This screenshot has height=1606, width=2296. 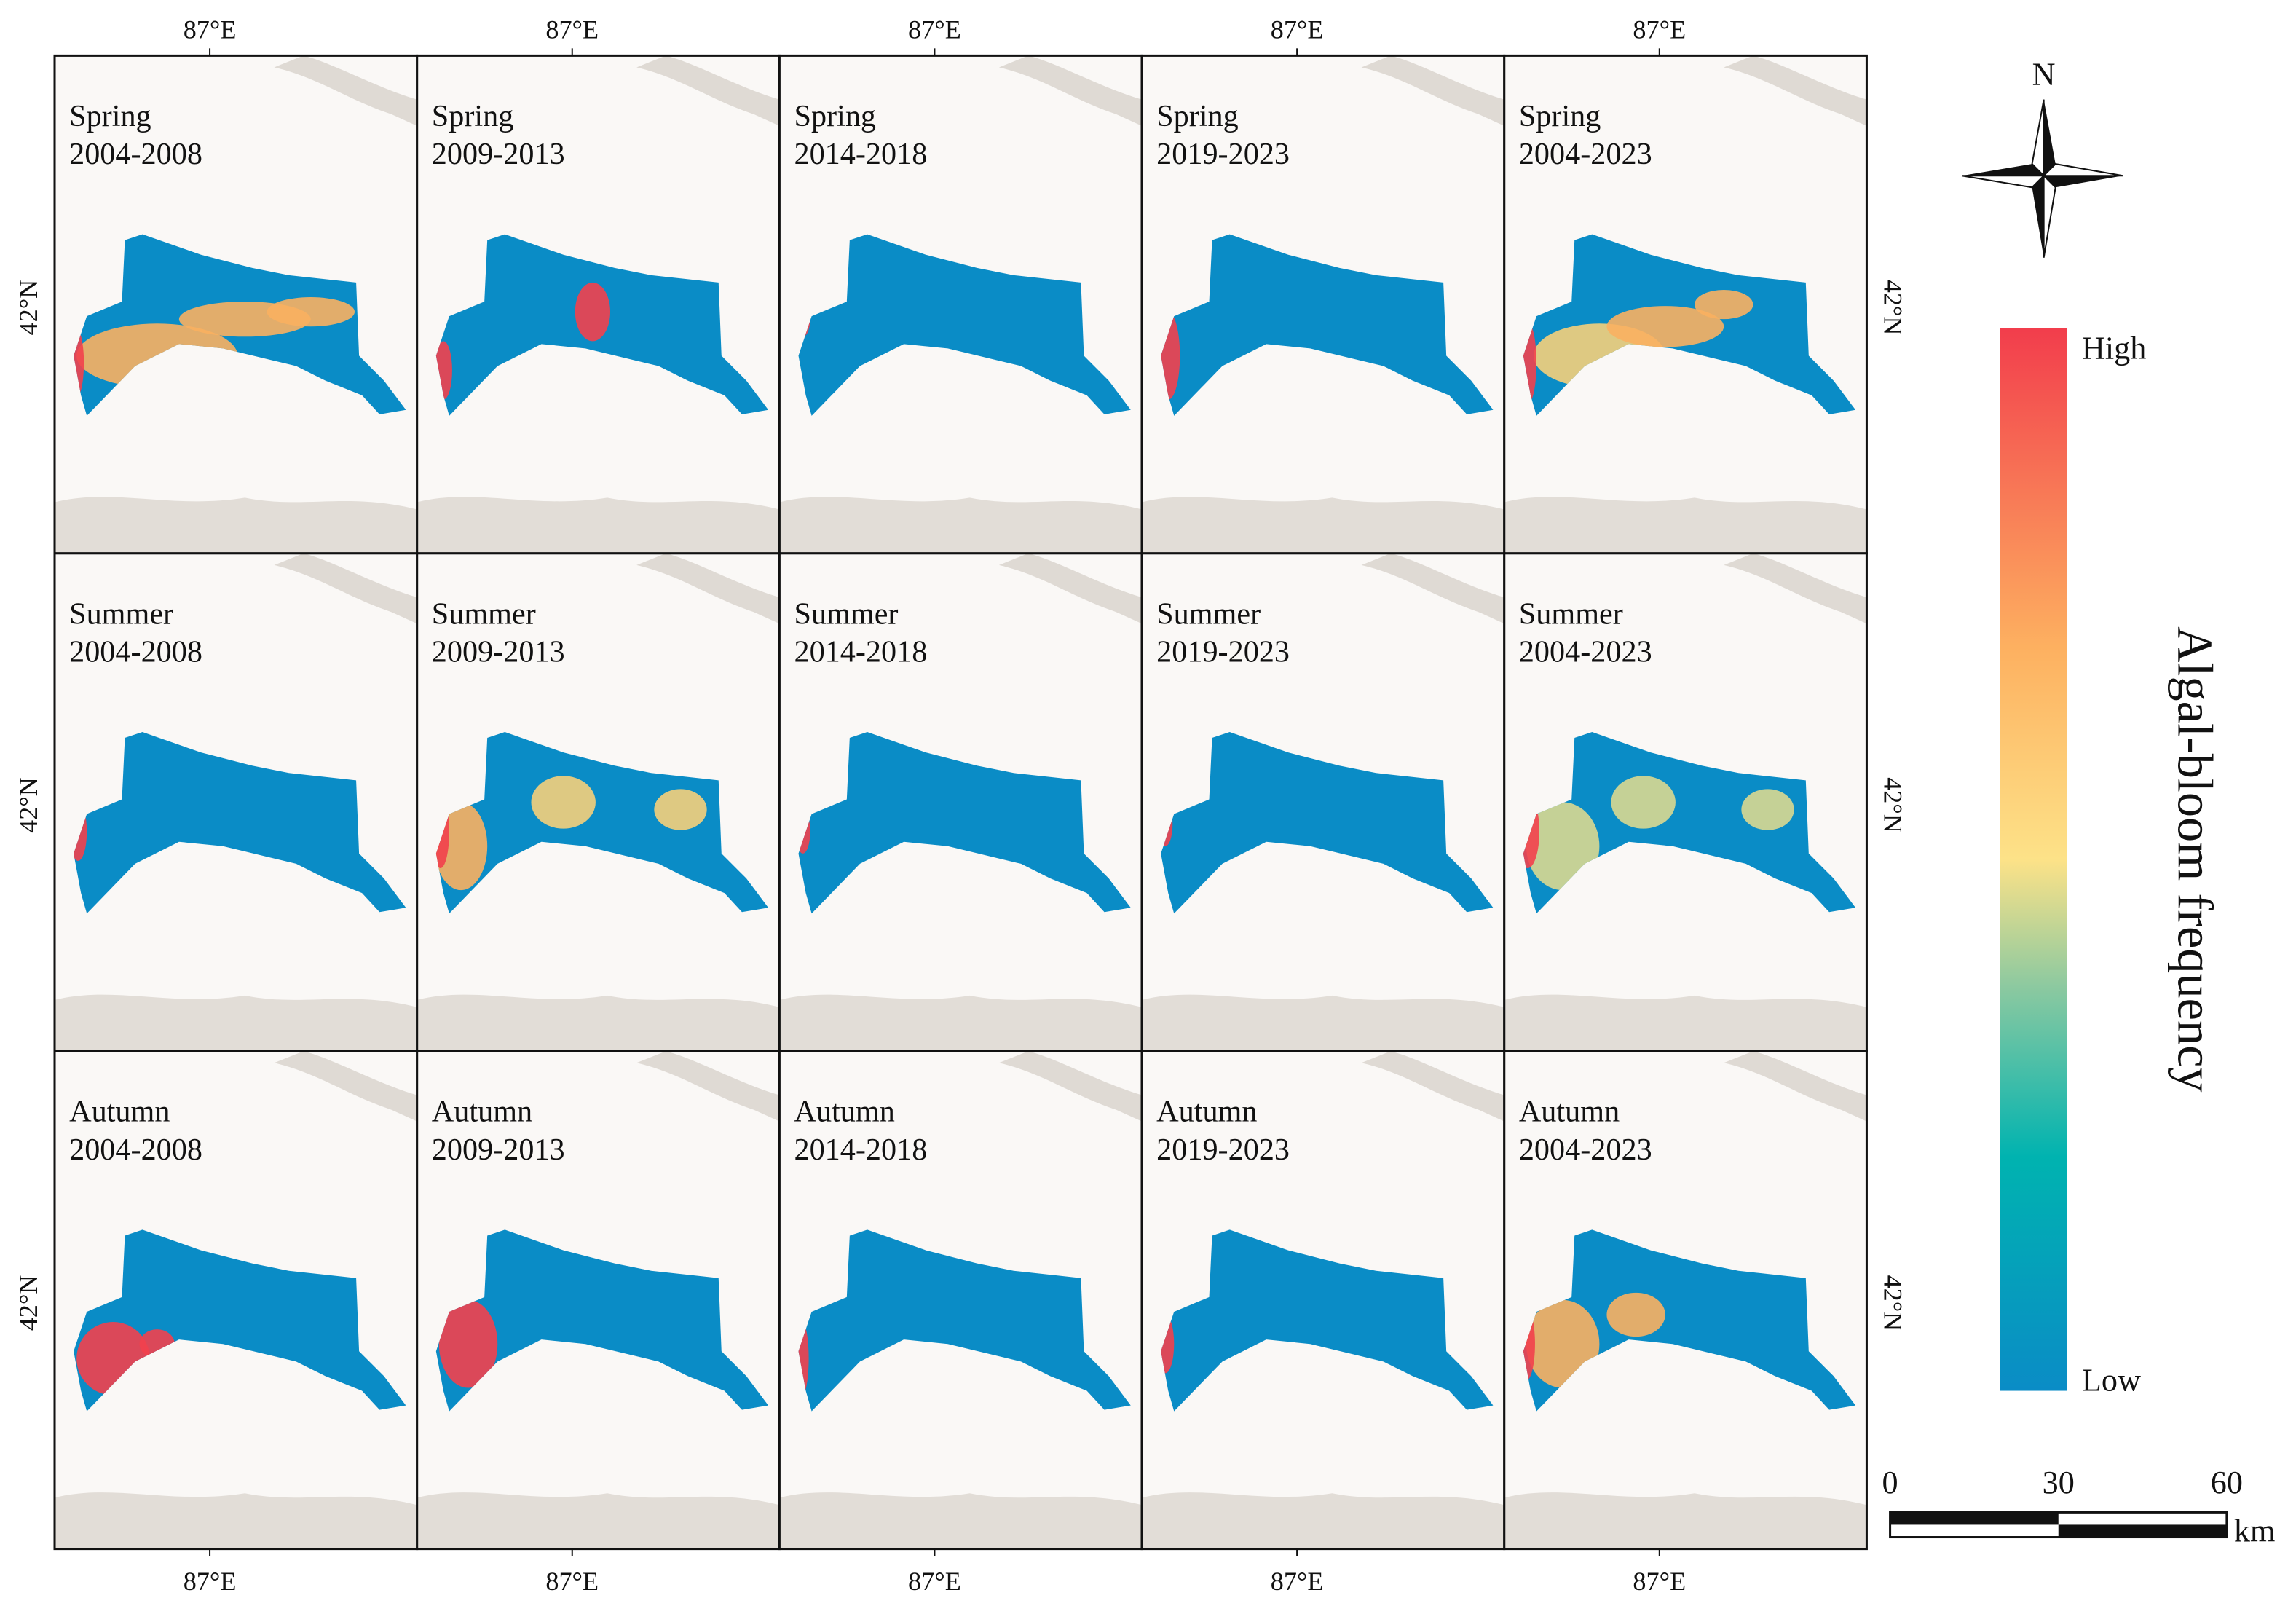 What do you see at coordinates (236, 304) in the screenshot?
I see `map-panel: Spring 2004-2008` at bounding box center [236, 304].